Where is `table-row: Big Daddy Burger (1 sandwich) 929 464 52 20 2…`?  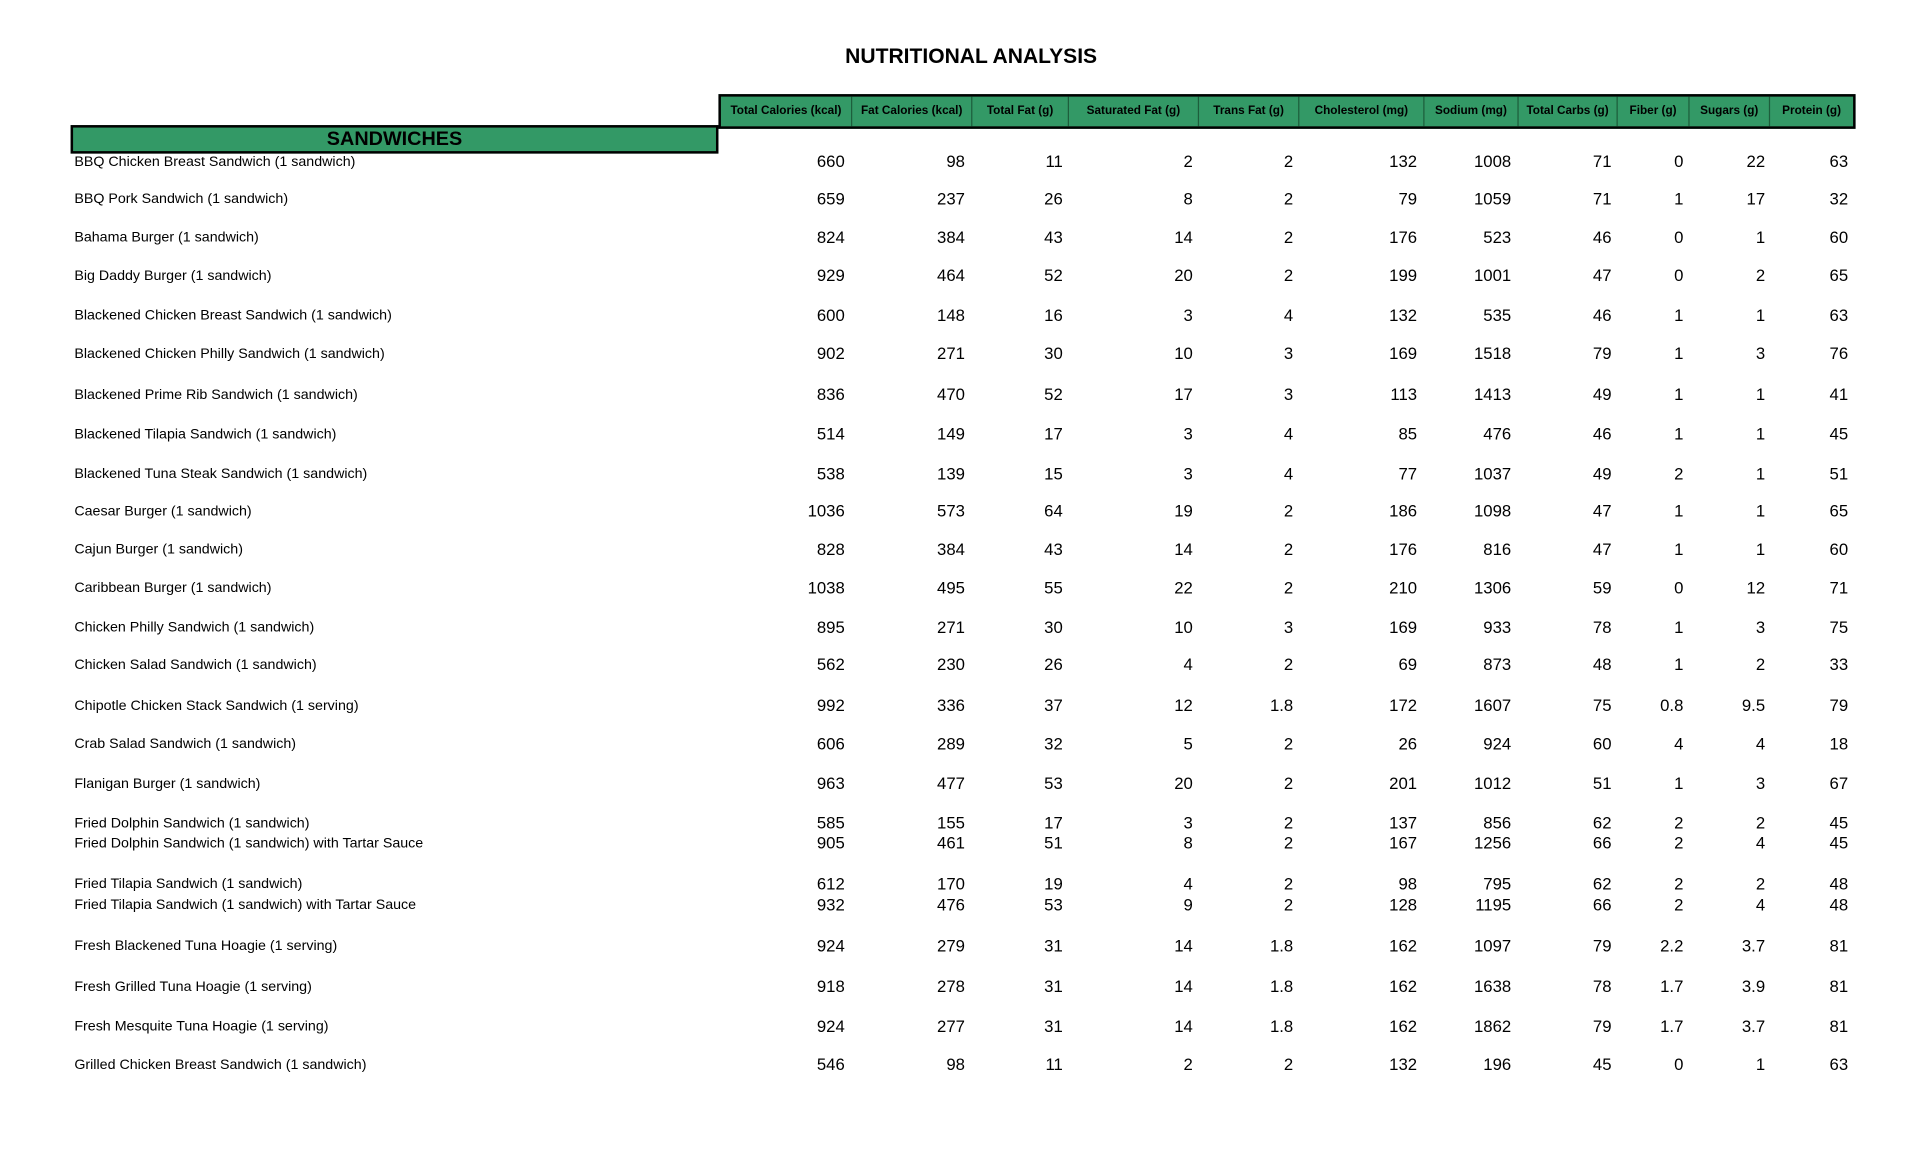 table-row: Big Daddy Burger (1 sandwich) 929 464 52 20 2… is located at coordinates (960, 276).